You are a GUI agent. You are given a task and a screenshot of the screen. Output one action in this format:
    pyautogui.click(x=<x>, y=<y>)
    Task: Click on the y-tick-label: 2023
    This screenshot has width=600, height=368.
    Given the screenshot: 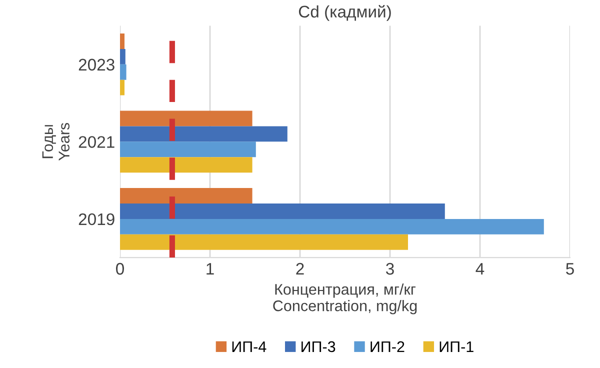 What is the action you would take?
    pyautogui.click(x=96, y=64)
    